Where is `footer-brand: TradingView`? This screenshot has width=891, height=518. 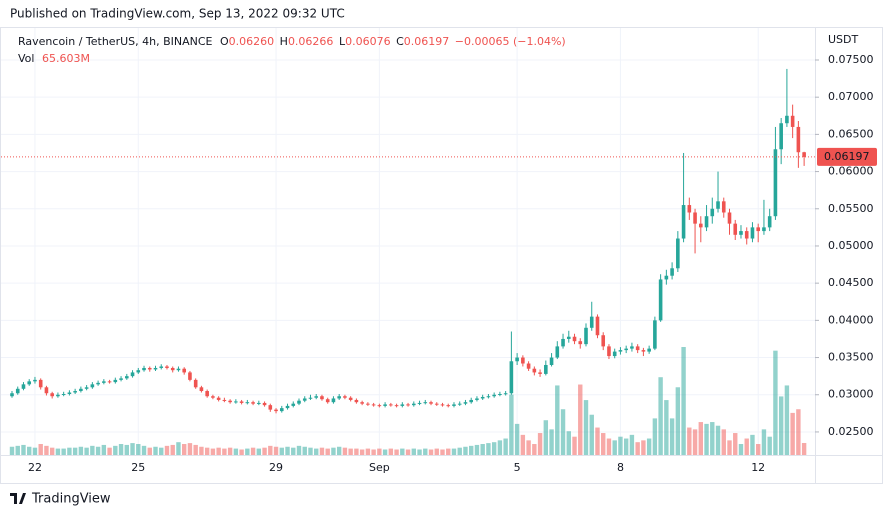
footer-brand: TradingView is located at coordinates (71, 499).